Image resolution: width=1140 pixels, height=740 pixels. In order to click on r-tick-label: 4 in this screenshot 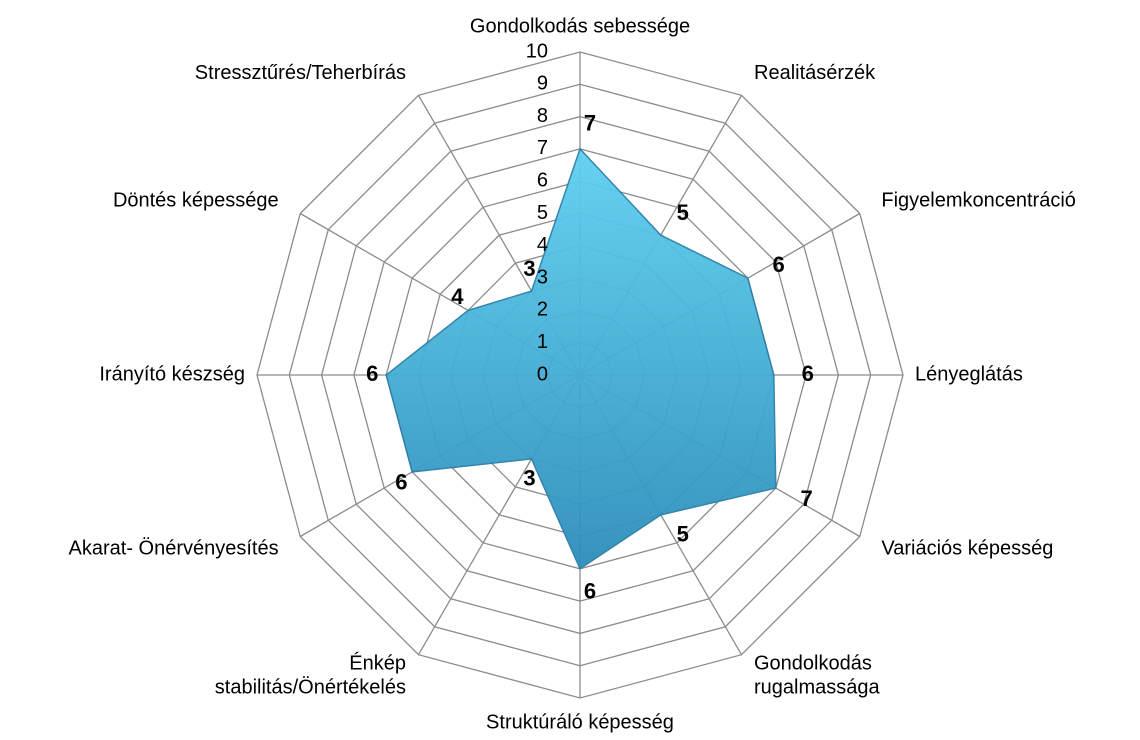, I will do `click(542, 245)`.